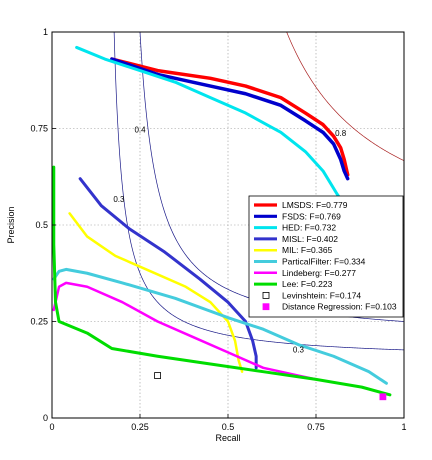 This screenshot has height=460, width=432. Describe the element at coordinates (140, 427) in the screenshot. I see `x-tick-label: 0.25` at that location.